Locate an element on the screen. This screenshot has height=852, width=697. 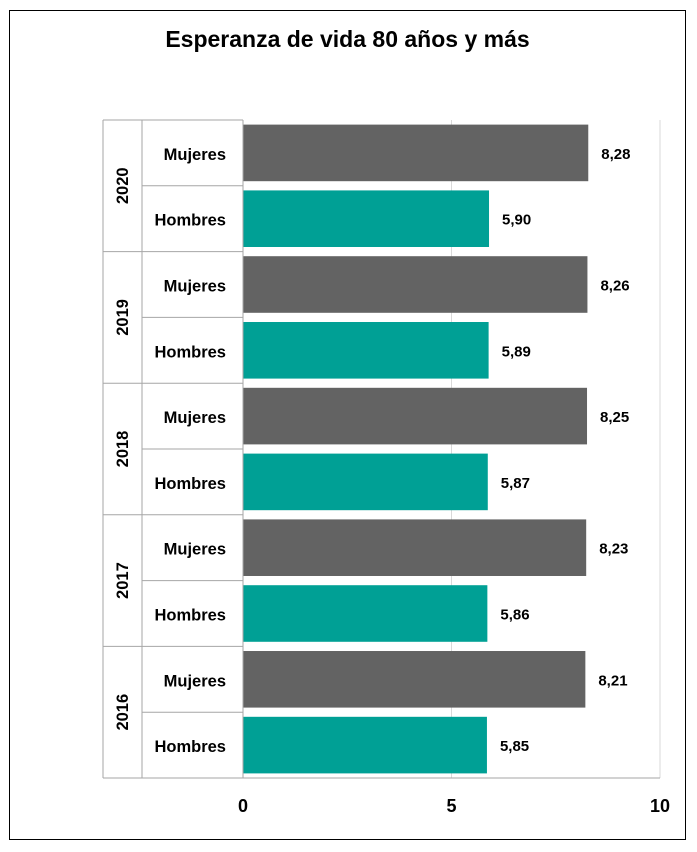
bar-mujeres-2019 is located at coordinates (415, 284).